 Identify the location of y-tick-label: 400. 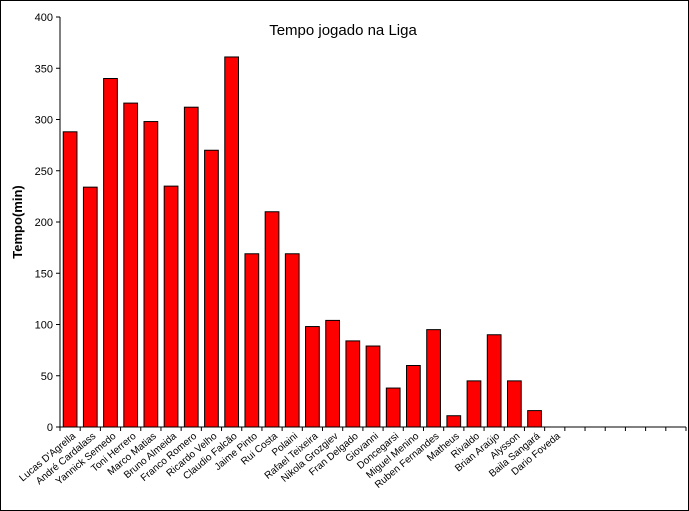
(44, 18).